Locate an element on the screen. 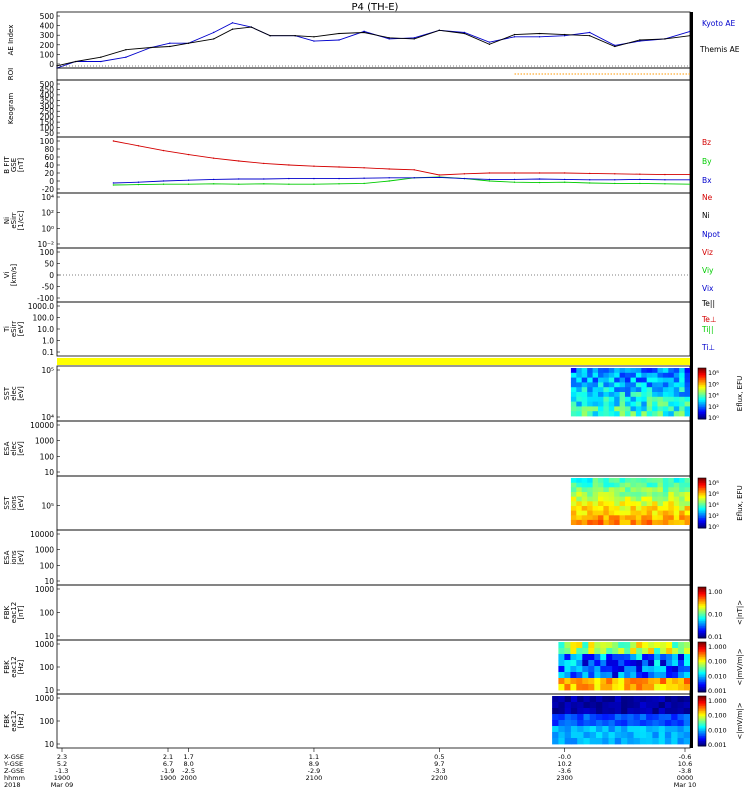  xaxis-x_gse: 1.7 is located at coordinates (188, 757).